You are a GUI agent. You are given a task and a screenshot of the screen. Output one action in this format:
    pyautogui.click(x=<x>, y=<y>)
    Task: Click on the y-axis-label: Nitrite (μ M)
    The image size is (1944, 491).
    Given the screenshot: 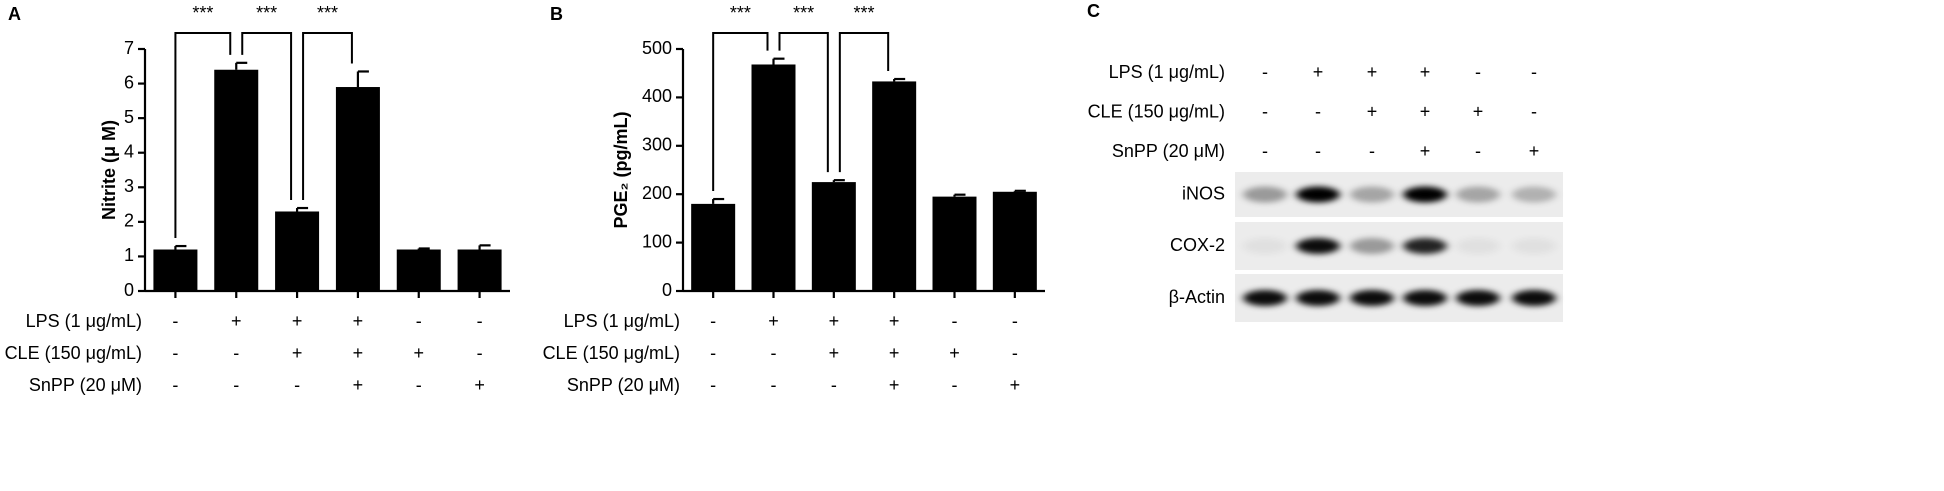 What is the action you would take?
    pyautogui.click(x=109, y=170)
    